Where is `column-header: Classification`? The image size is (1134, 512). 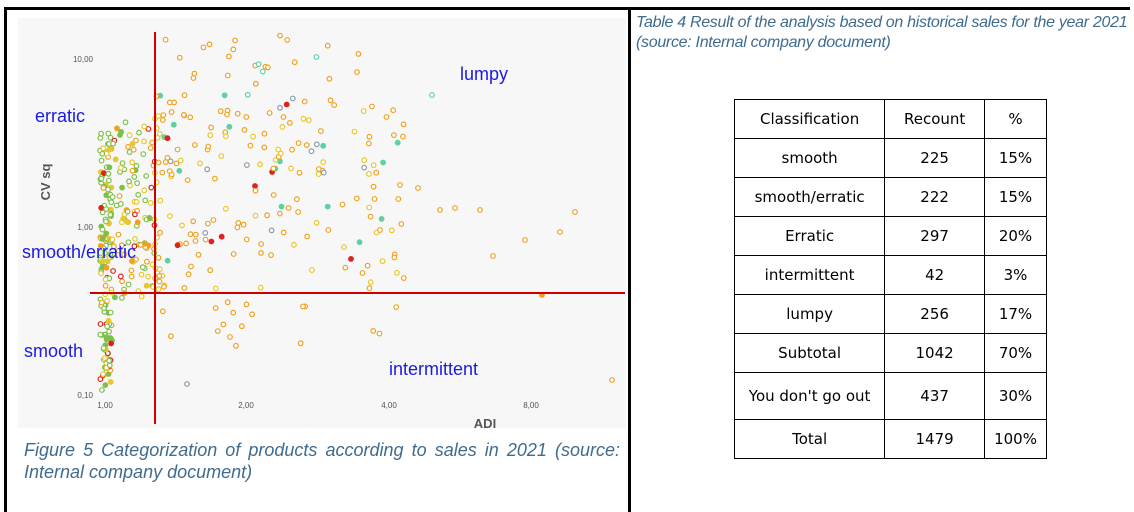 column-header: Classification is located at coordinates (809, 119).